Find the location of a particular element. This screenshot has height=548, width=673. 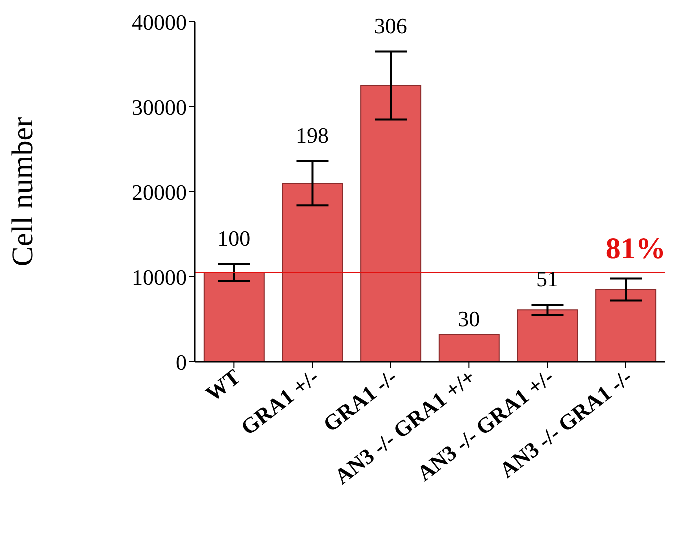

y-tick-label: 10000 is located at coordinates (159, 277).